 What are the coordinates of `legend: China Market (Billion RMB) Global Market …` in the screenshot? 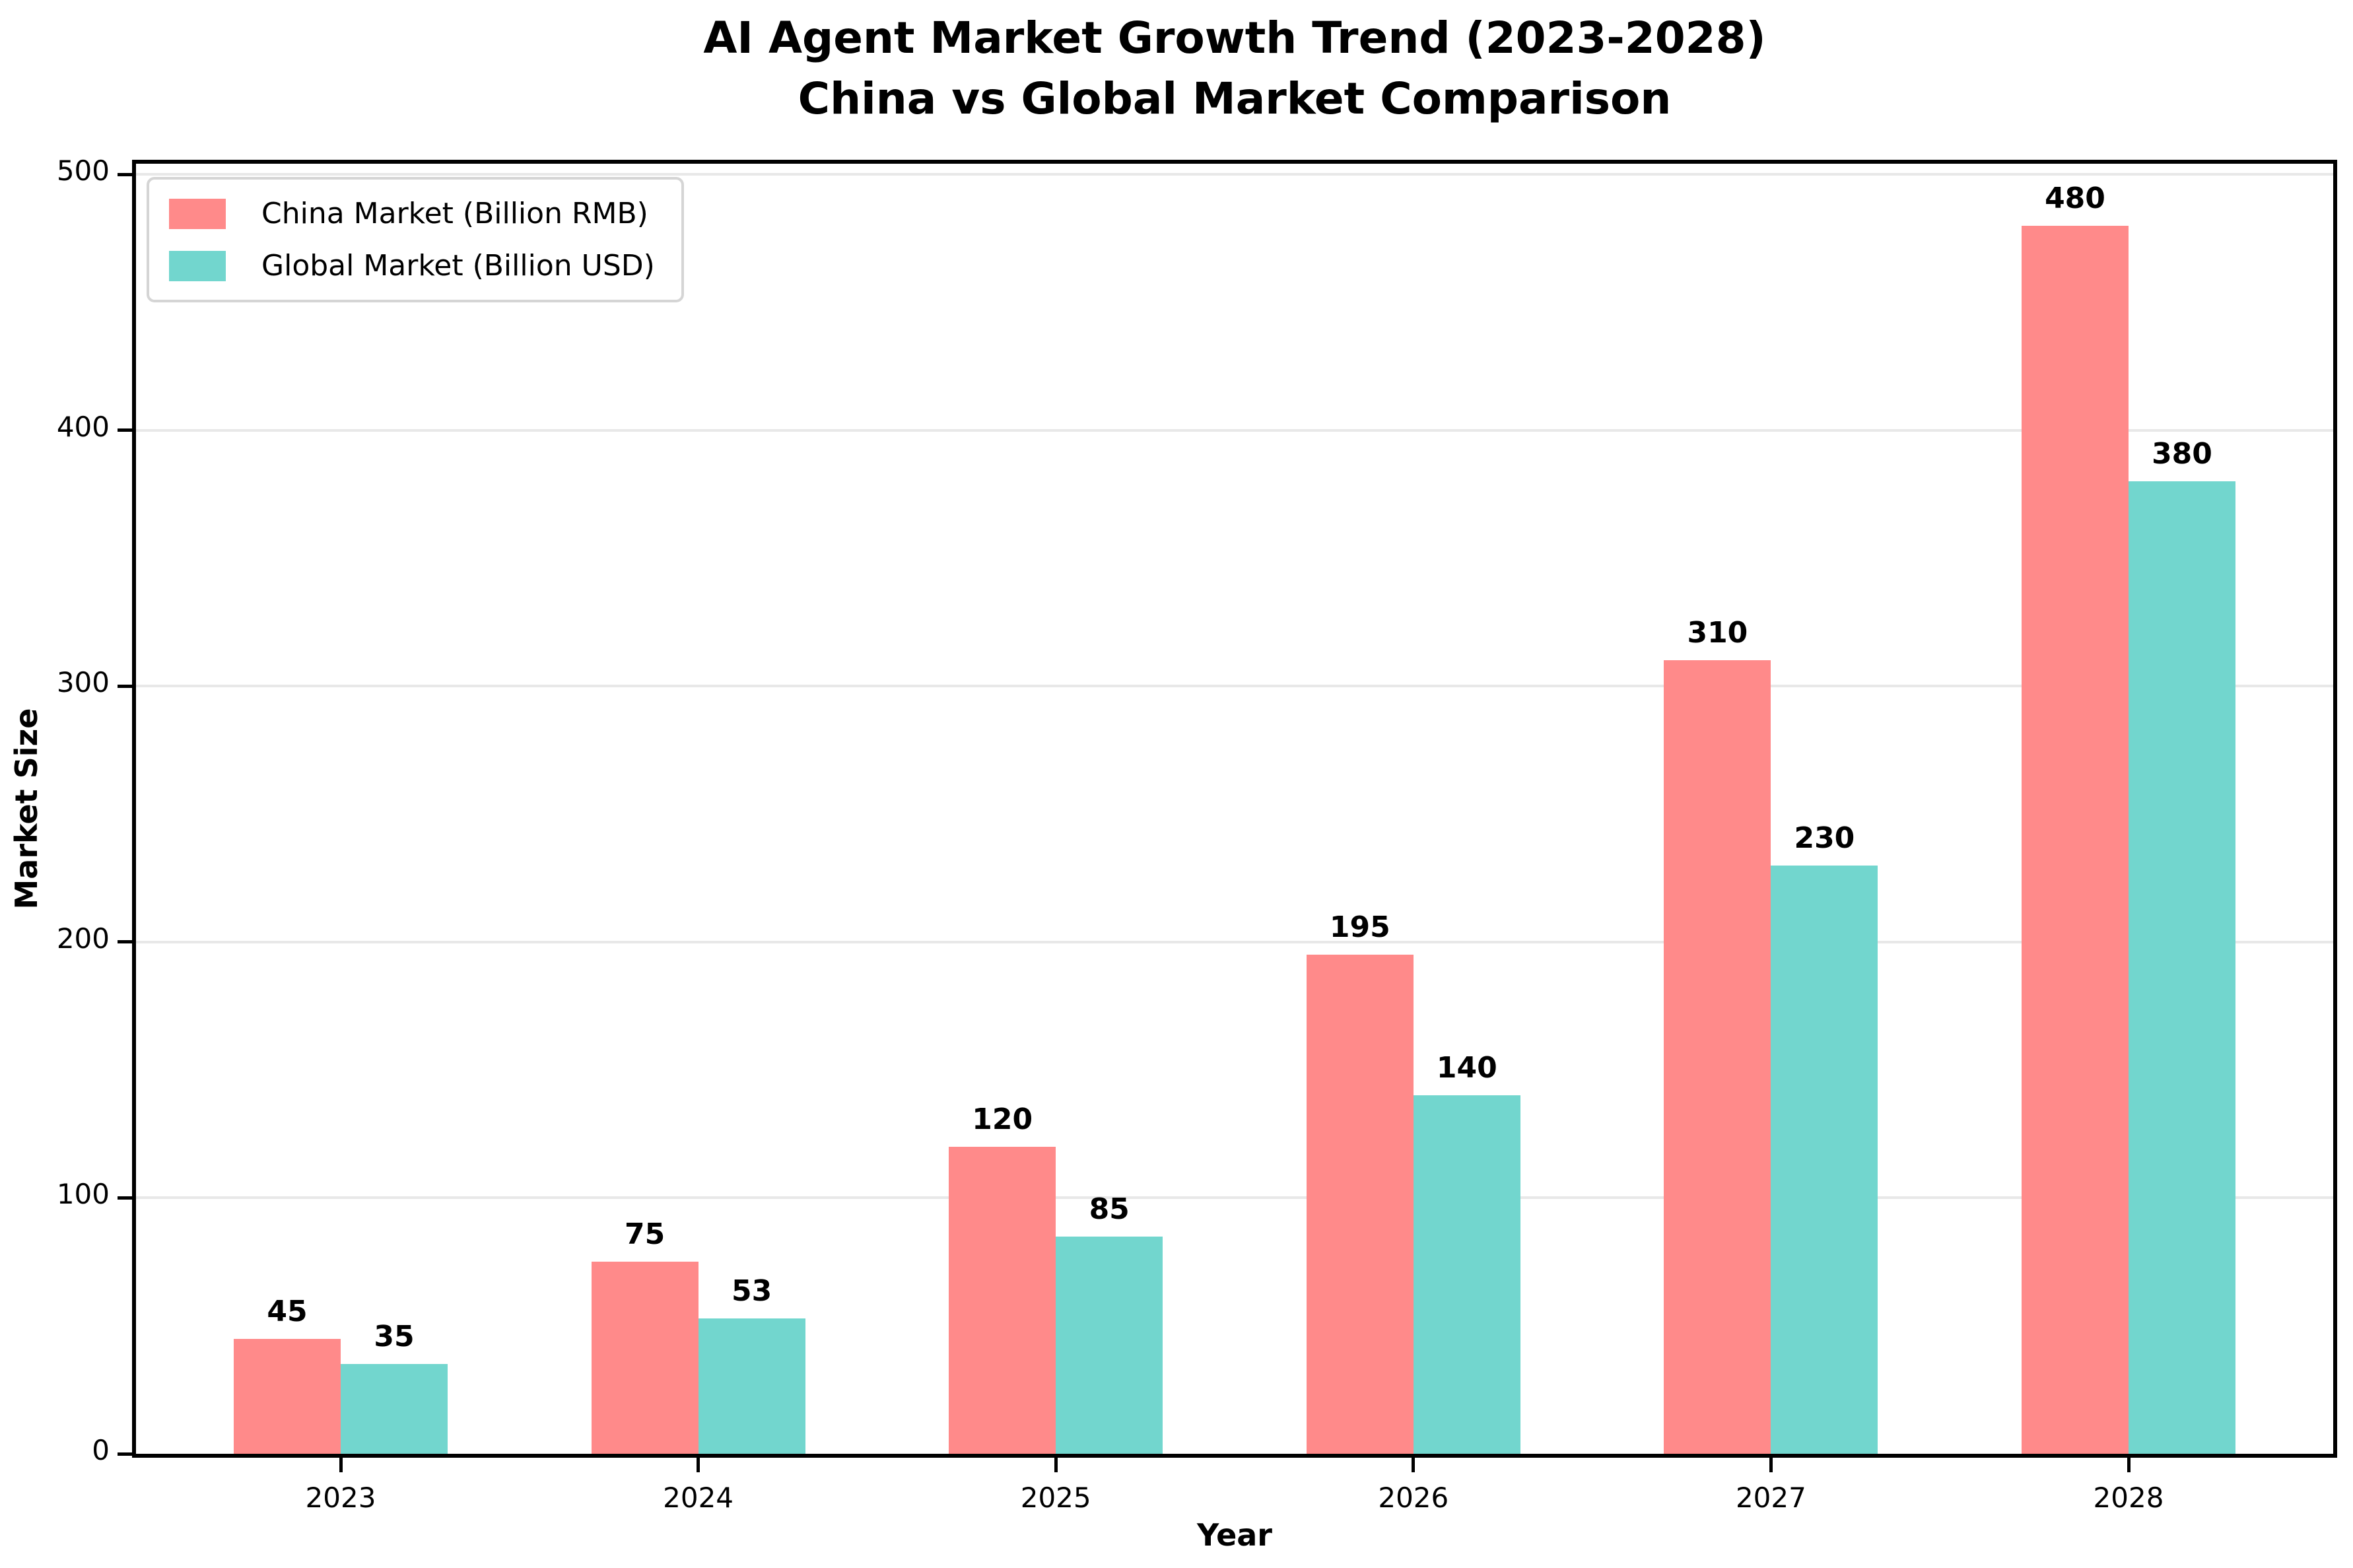 It's located at (415, 239).